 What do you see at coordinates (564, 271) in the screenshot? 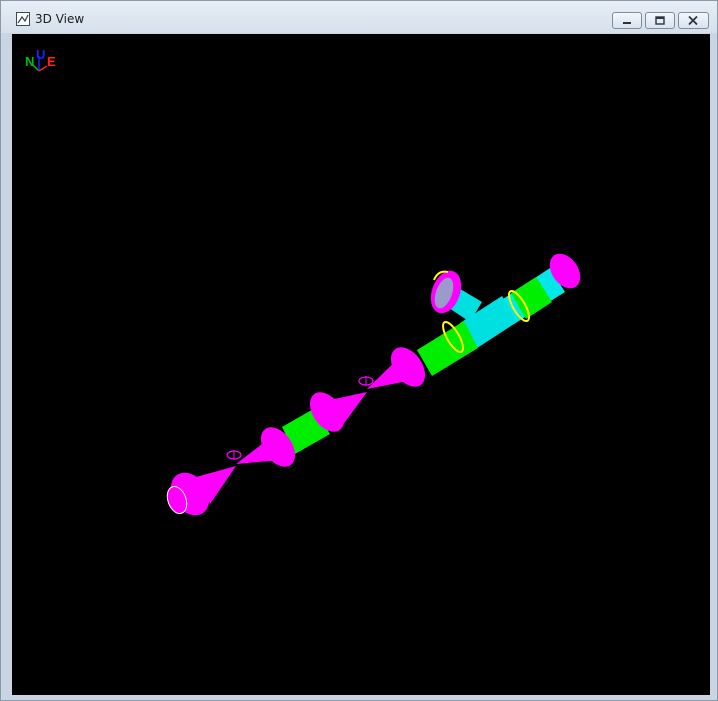
I see `end-flange-right` at bounding box center [564, 271].